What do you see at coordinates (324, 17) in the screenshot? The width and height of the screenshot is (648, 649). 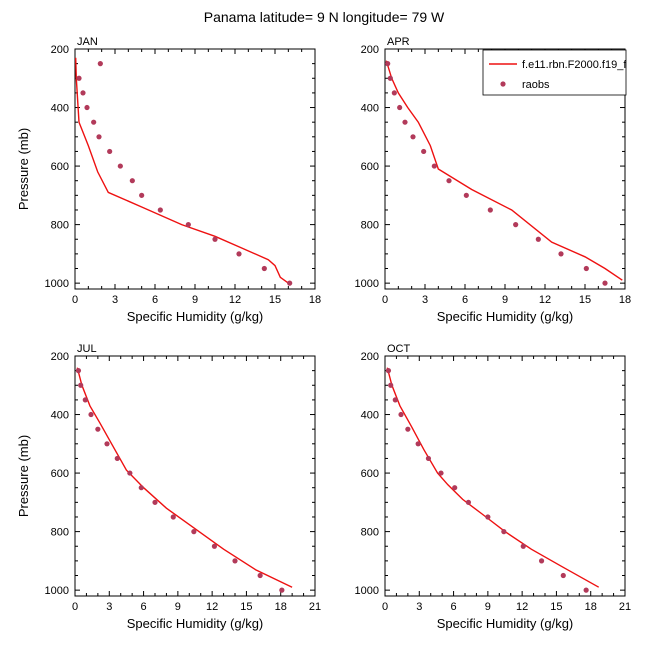 I see `figure-title: Panama latitude= 9 N longitude= 79 W` at bounding box center [324, 17].